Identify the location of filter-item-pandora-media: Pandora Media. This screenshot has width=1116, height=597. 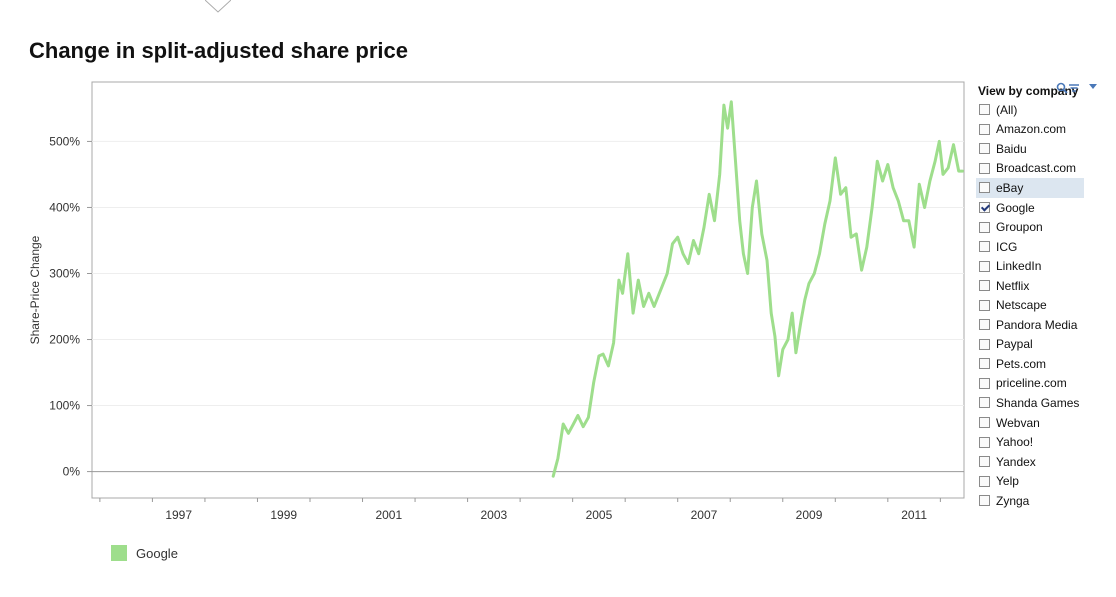
(1030, 325).